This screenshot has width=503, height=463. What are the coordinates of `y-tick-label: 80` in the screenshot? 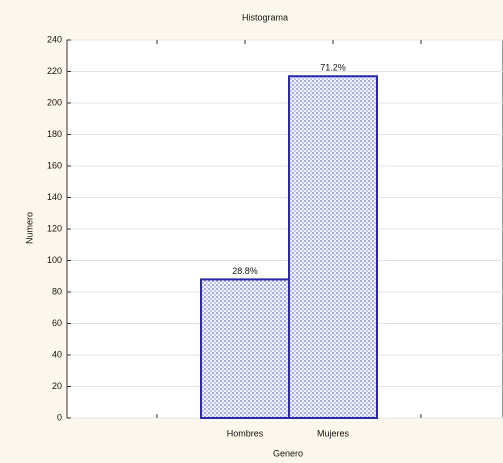 It's located at (57, 291).